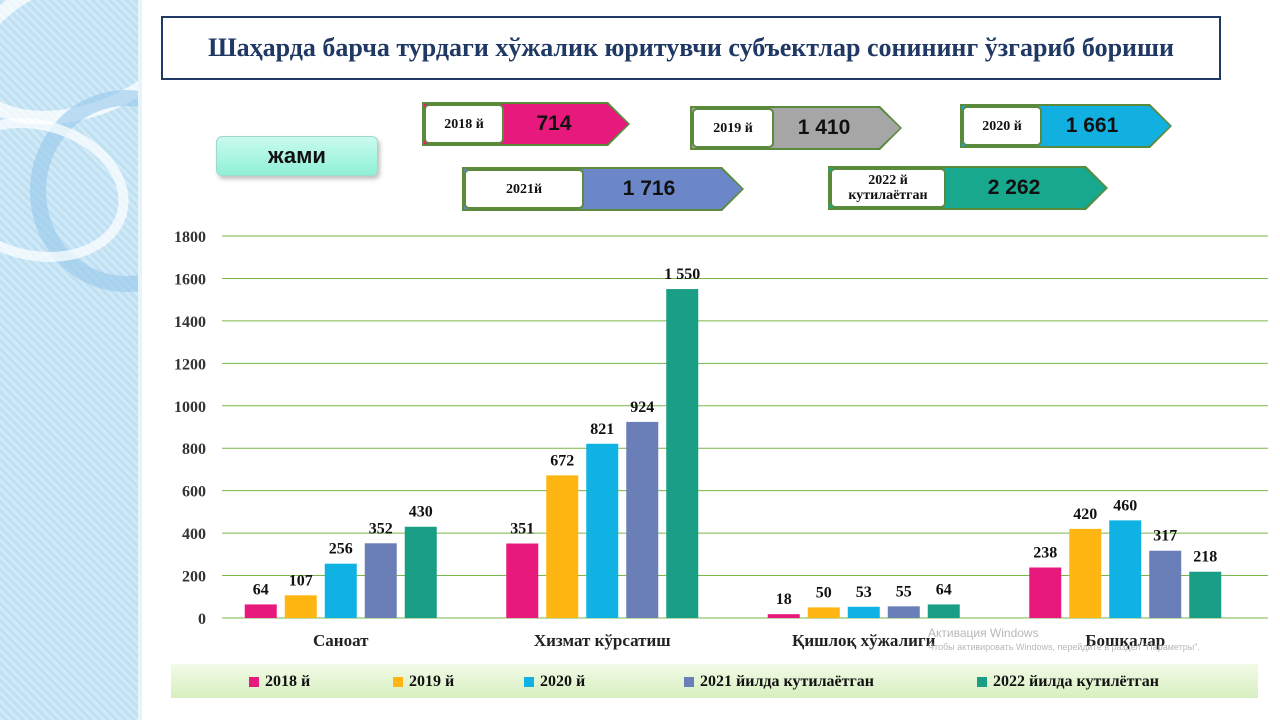 The width and height of the screenshot is (1280, 720). I want to click on data-label: 50, so click(824, 592).